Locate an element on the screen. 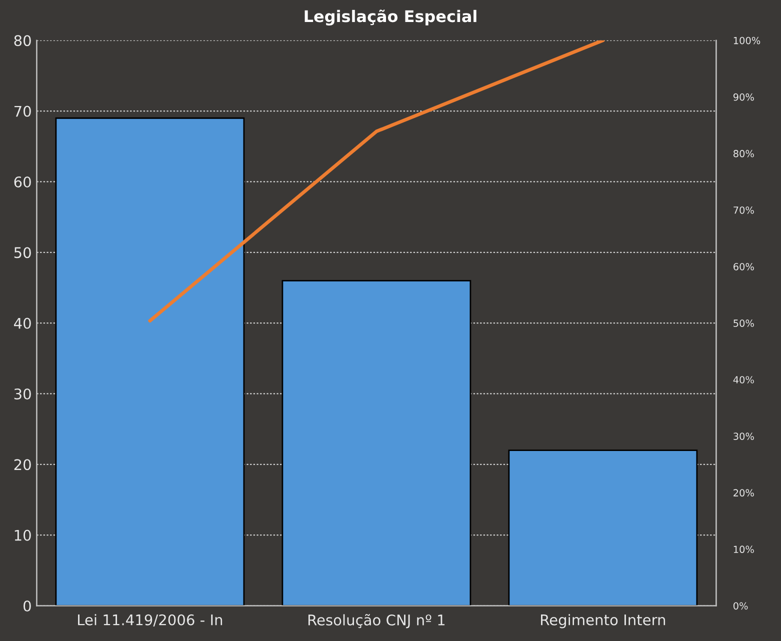 The image size is (781, 641). y2-tick-label: 0% is located at coordinates (740, 606).